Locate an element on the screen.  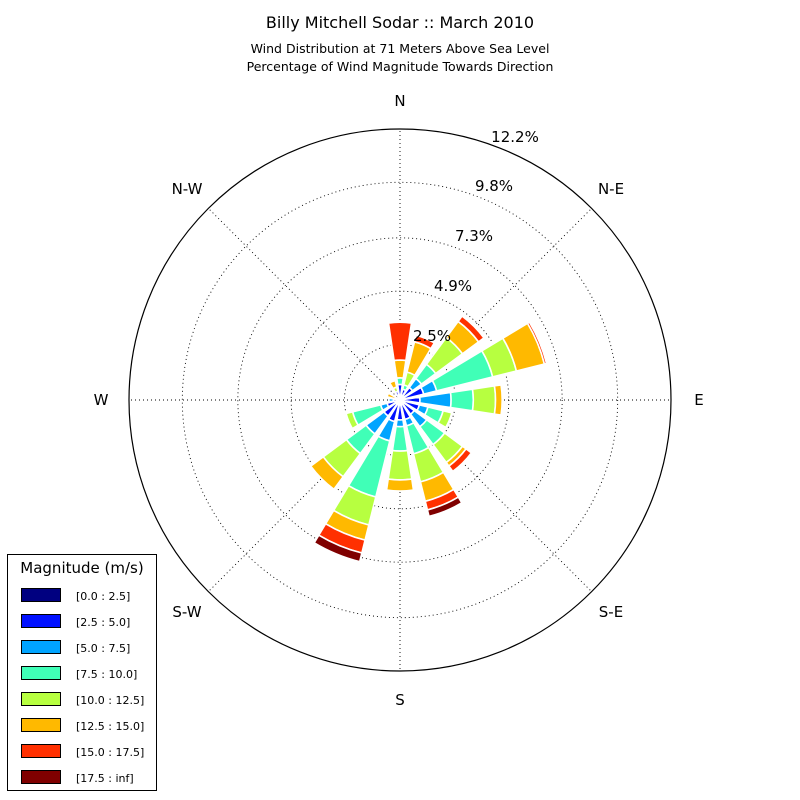
legend-label: [15.0 : 17.5] is located at coordinates (110, 752).